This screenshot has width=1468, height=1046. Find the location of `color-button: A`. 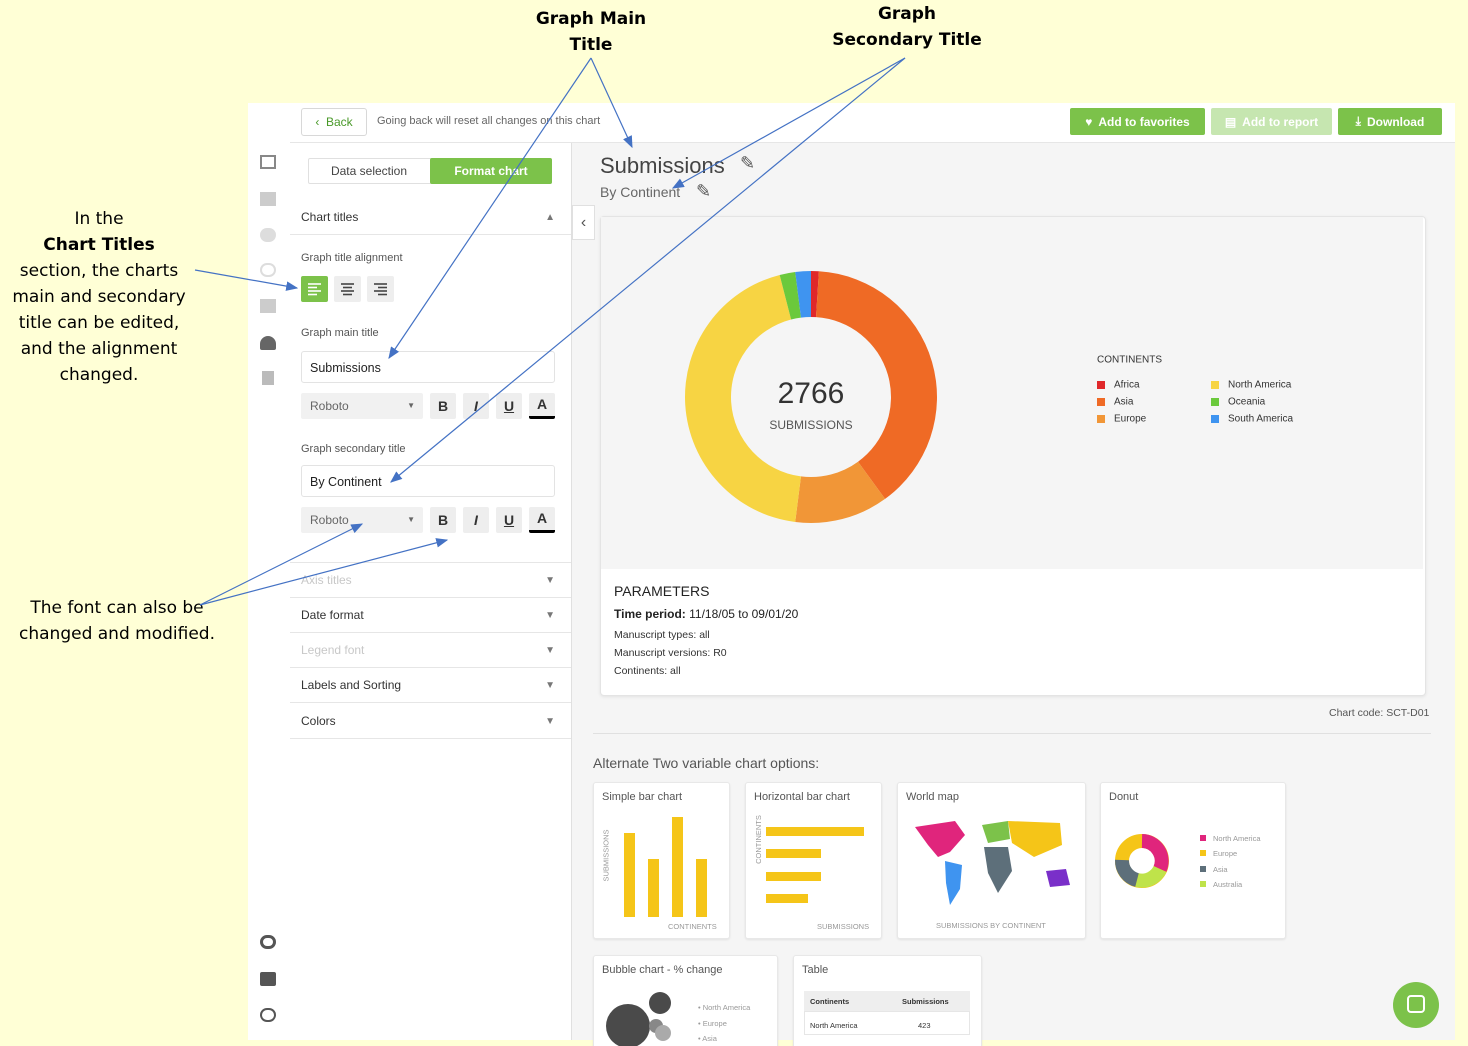

color-button: A is located at coordinates (542, 520).